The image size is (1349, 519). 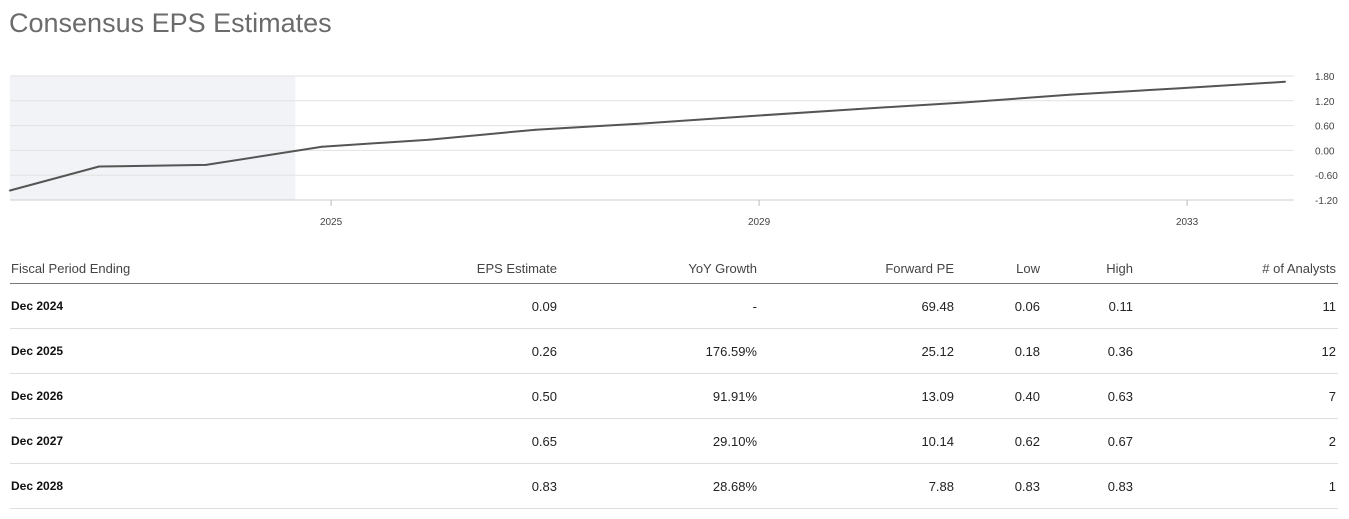 I want to click on cell-high: 0.83, so click(x=1088, y=486).